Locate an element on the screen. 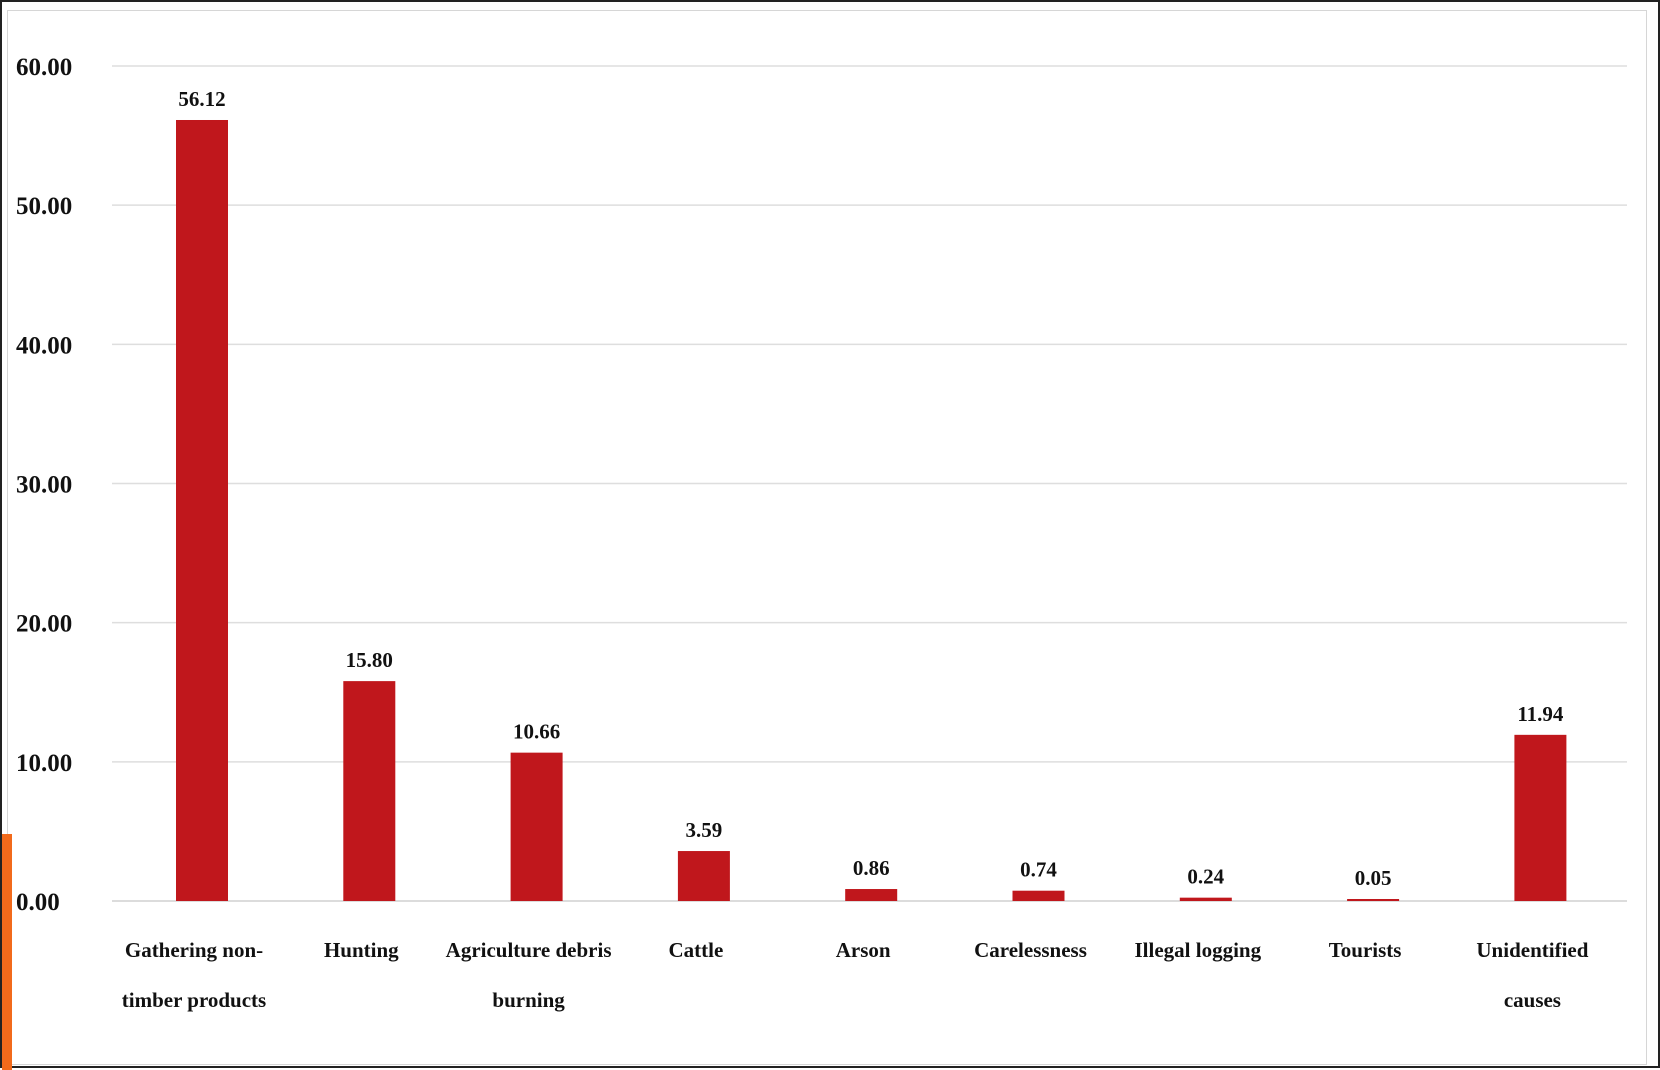  data-label: 10.66 is located at coordinates (536, 732).